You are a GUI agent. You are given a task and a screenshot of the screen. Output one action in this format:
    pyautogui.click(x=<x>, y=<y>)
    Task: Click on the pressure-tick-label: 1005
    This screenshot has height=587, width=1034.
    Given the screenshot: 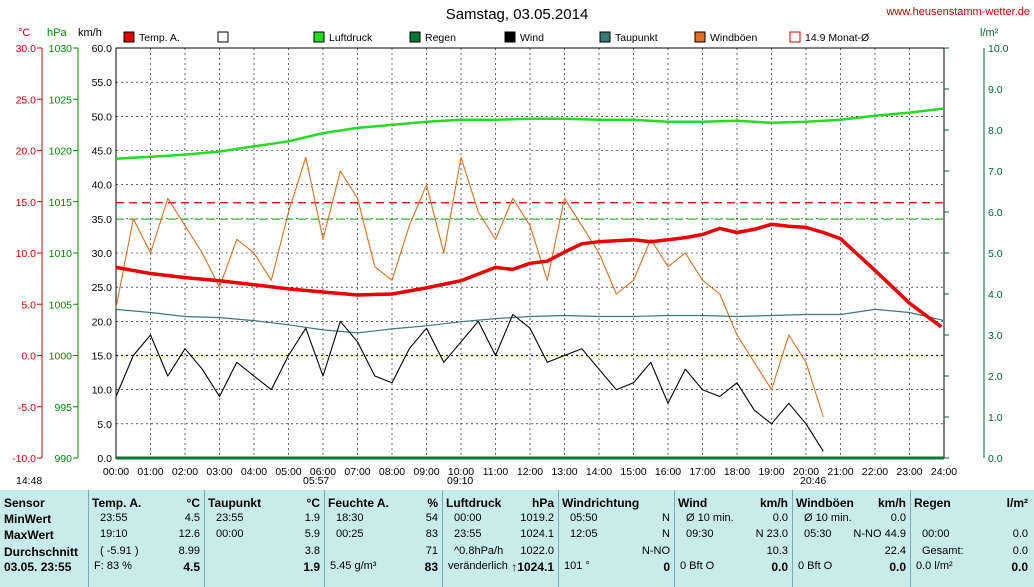 What is the action you would take?
    pyautogui.click(x=61, y=305)
    